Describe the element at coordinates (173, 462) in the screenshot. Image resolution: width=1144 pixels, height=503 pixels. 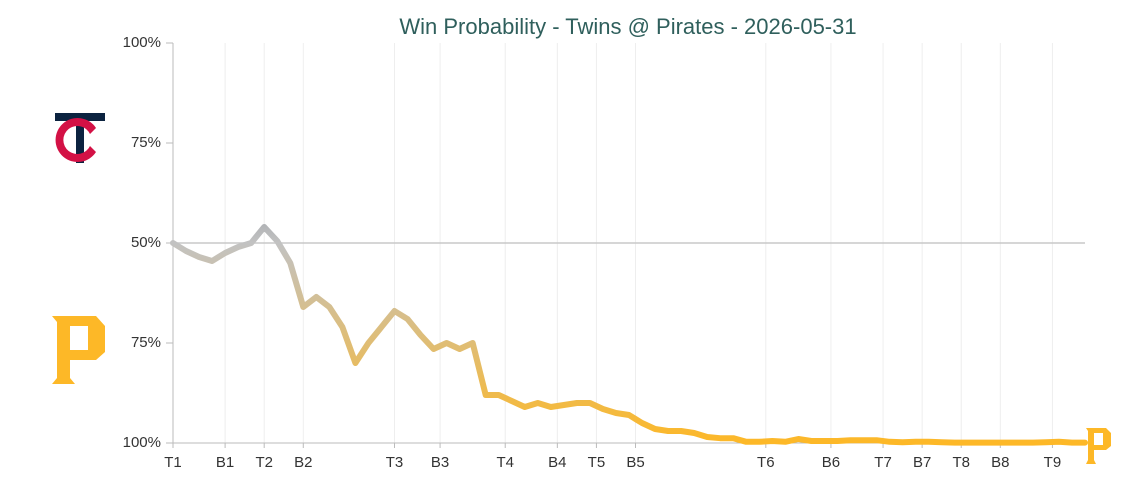
I see `x-tick-label: T1` at that location.